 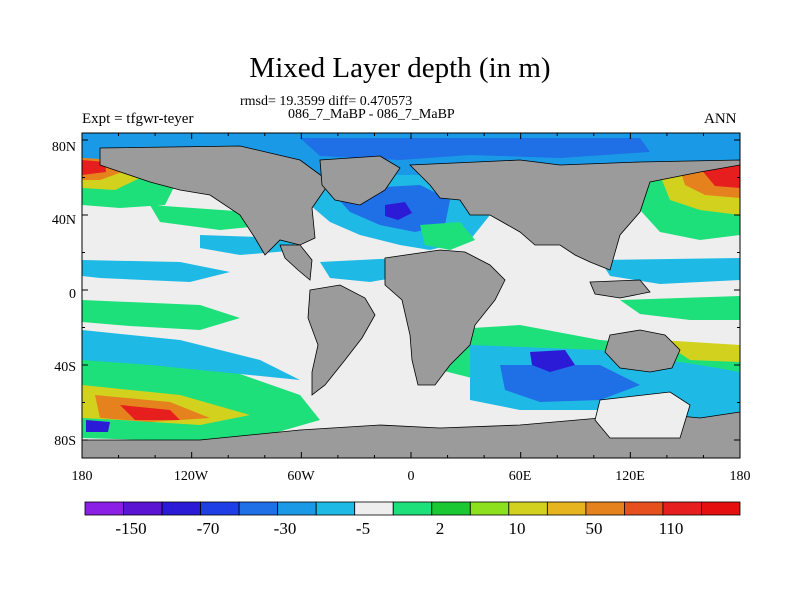 What do you see at coordinates (620, 289) in the screenshot?
I see `indonesia-land` at bounding box center [620, 289].